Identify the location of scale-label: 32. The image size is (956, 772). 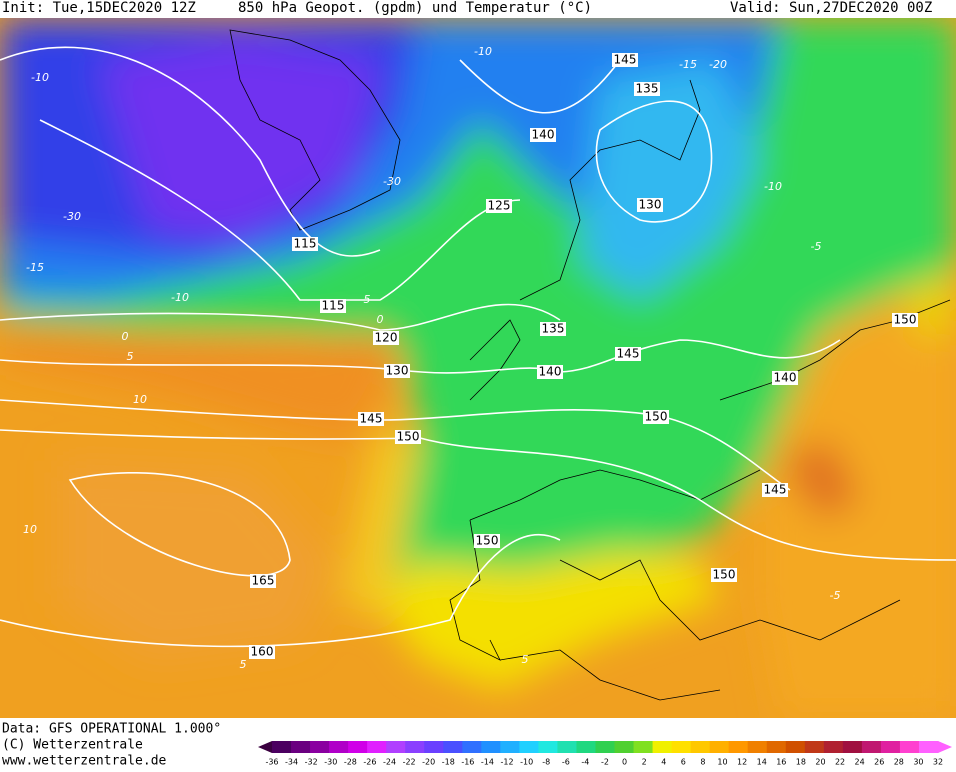
(938, 762).